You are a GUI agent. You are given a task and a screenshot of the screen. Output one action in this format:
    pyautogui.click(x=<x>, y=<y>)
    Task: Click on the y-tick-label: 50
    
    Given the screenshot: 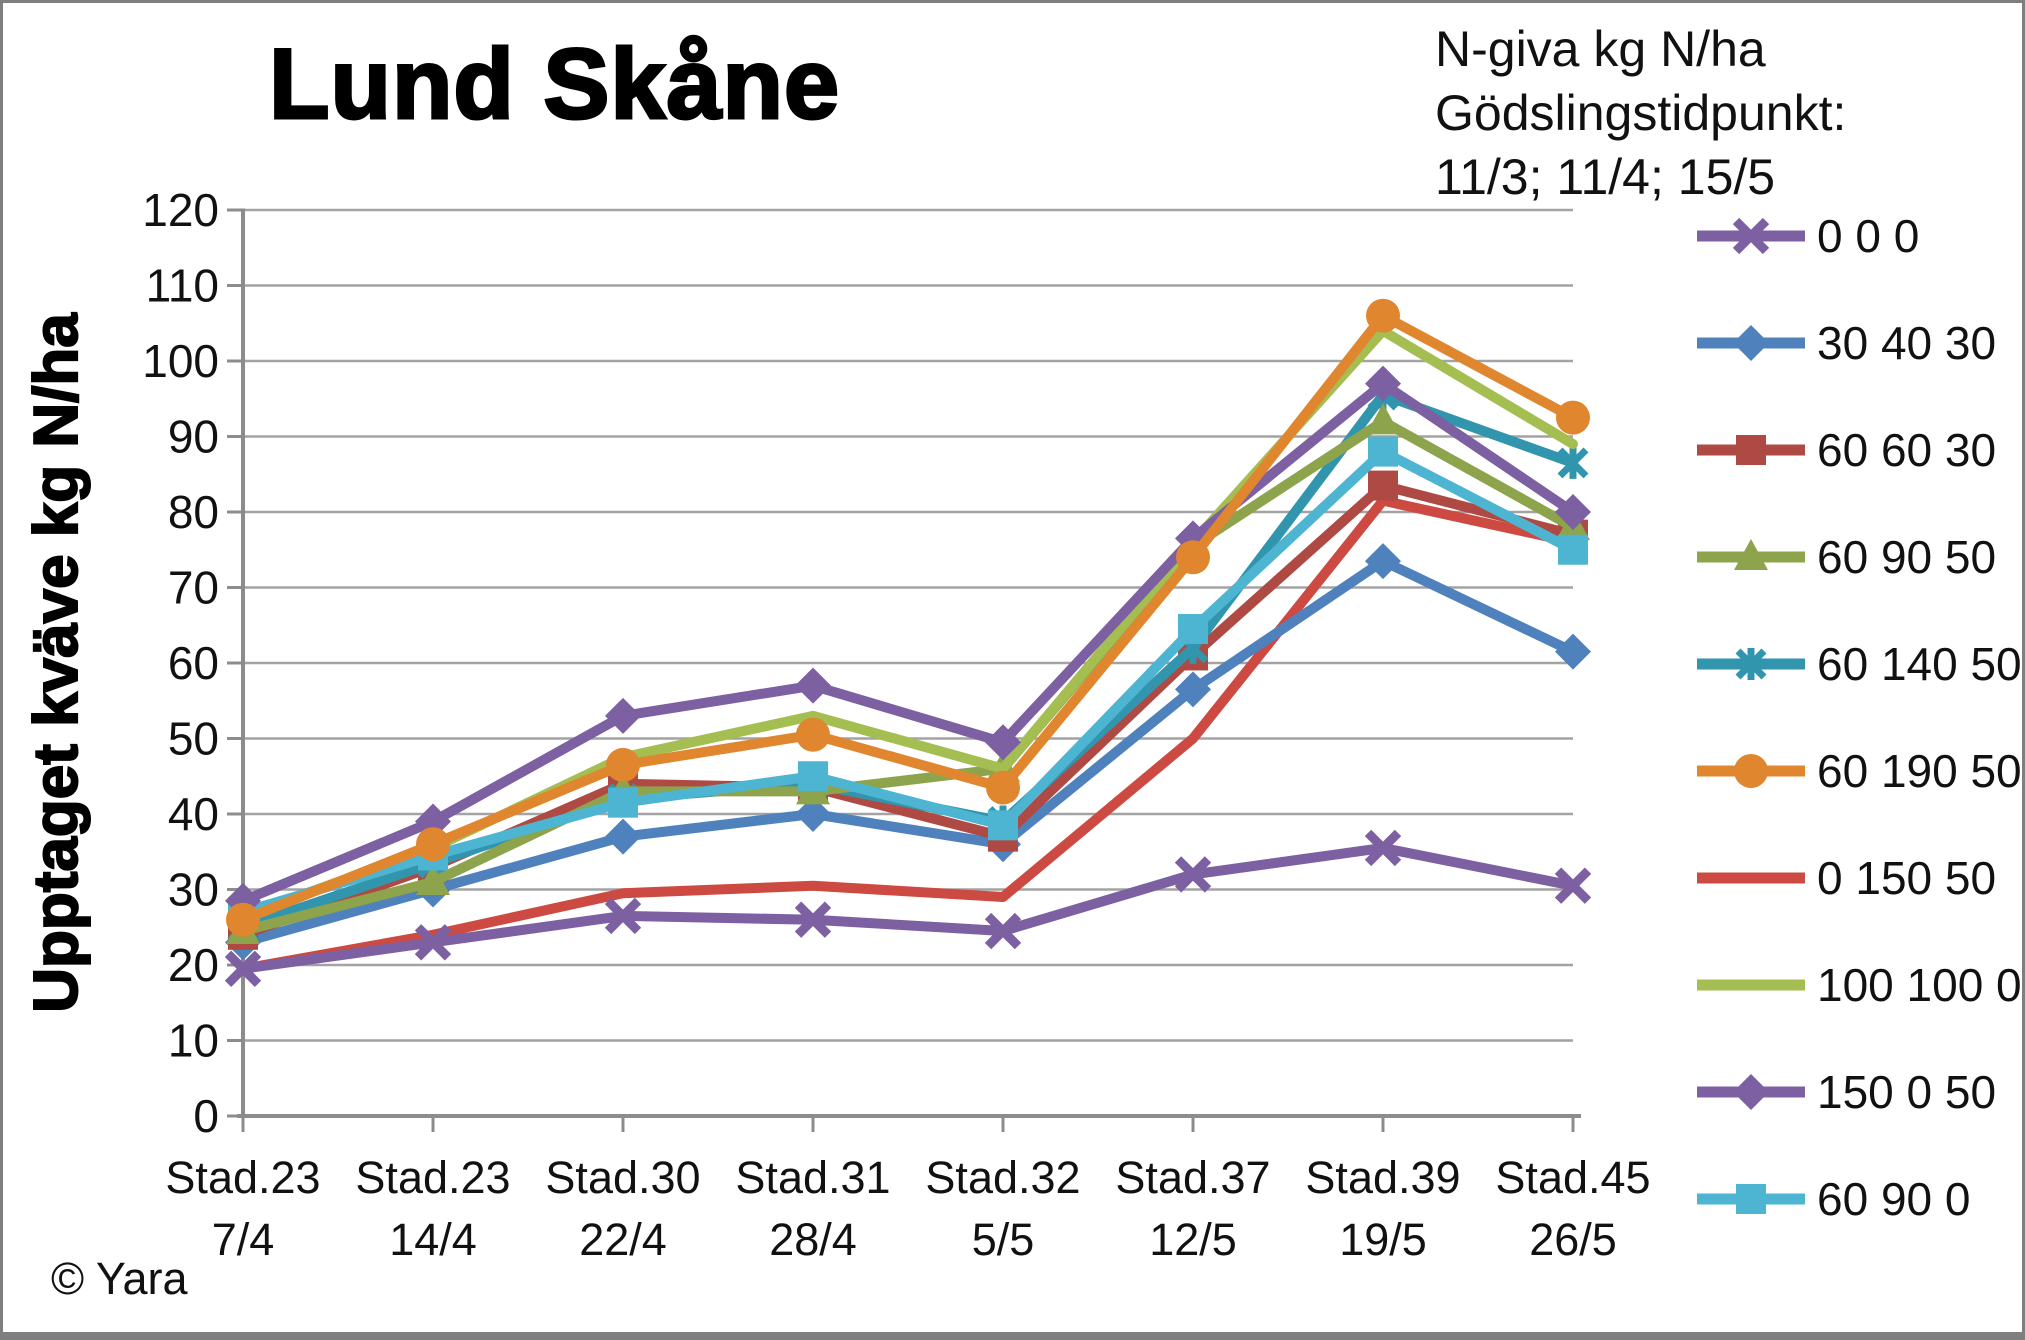 What is the action you would take?
    pyautogui.click(x=193, y=739)
    